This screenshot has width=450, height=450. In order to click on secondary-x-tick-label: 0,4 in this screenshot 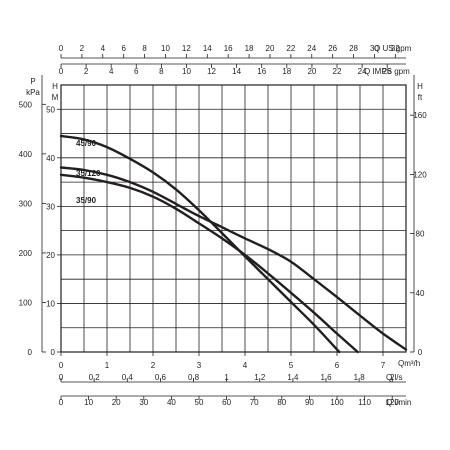, I will do `click(128, 377)`.